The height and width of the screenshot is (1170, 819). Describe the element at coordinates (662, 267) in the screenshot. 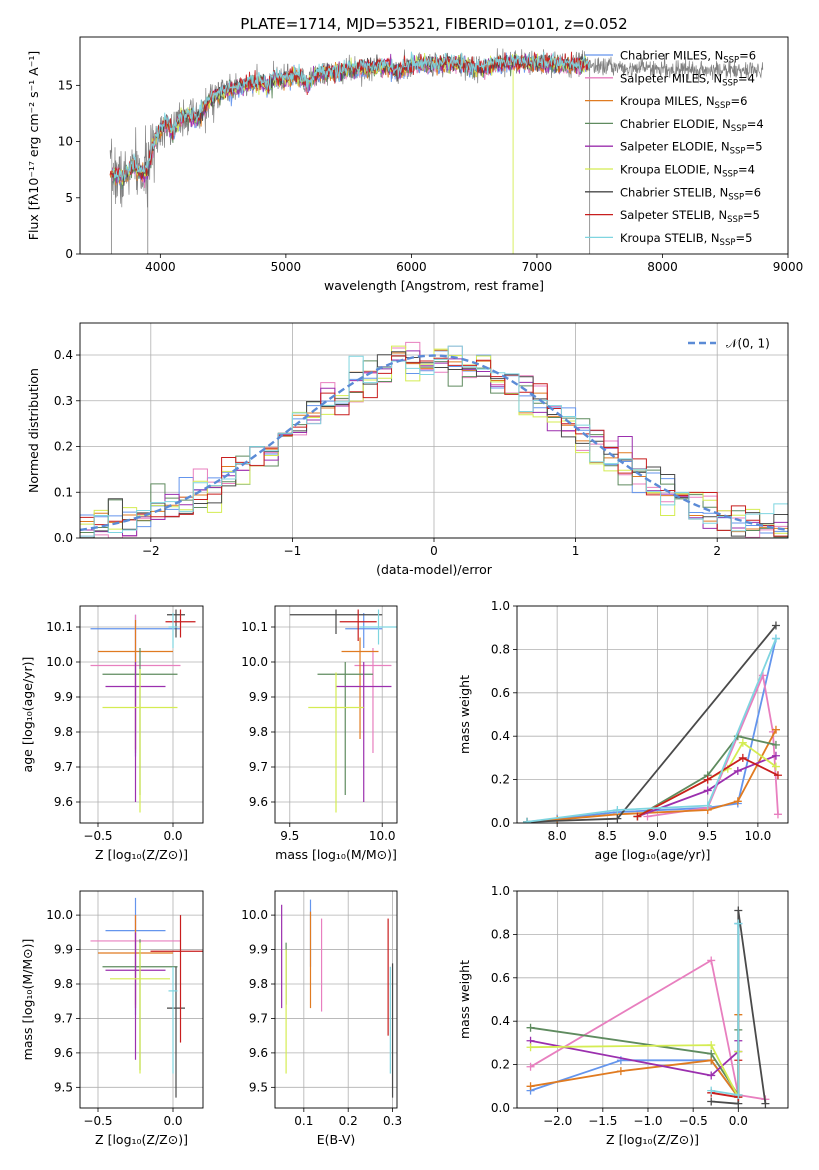

I see `x-tick-label: 8000` at that location.